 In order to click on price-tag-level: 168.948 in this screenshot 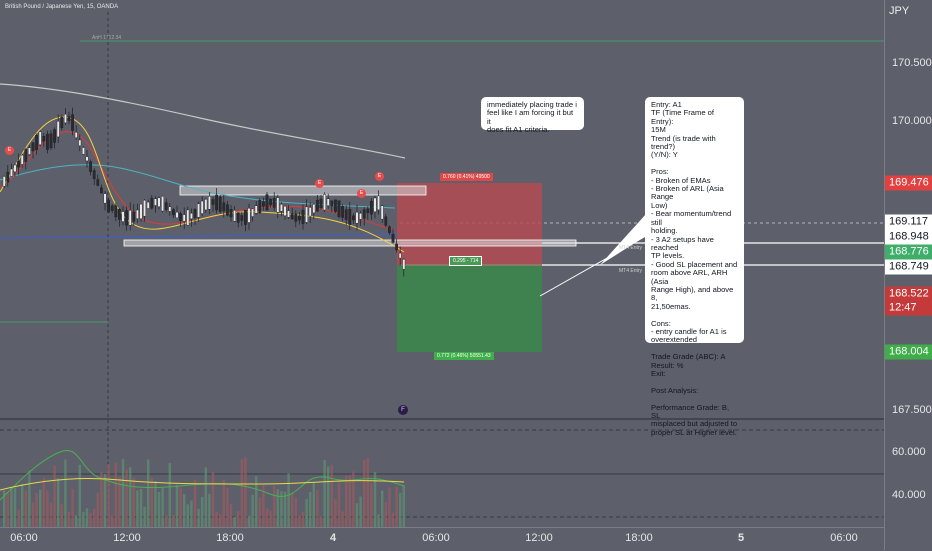, I will do `click(908, 237)`.